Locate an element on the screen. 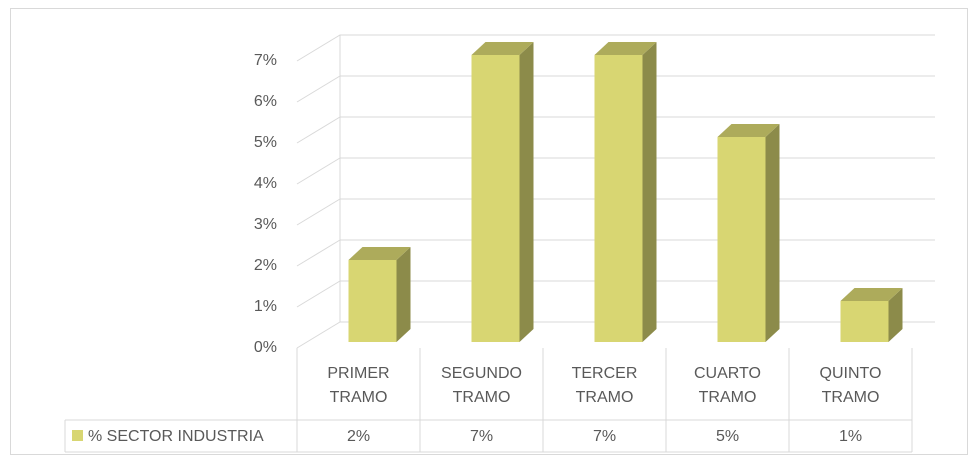 The image size is (977, 457). y-tick-label: 5% is located at coordinates (265, 142).